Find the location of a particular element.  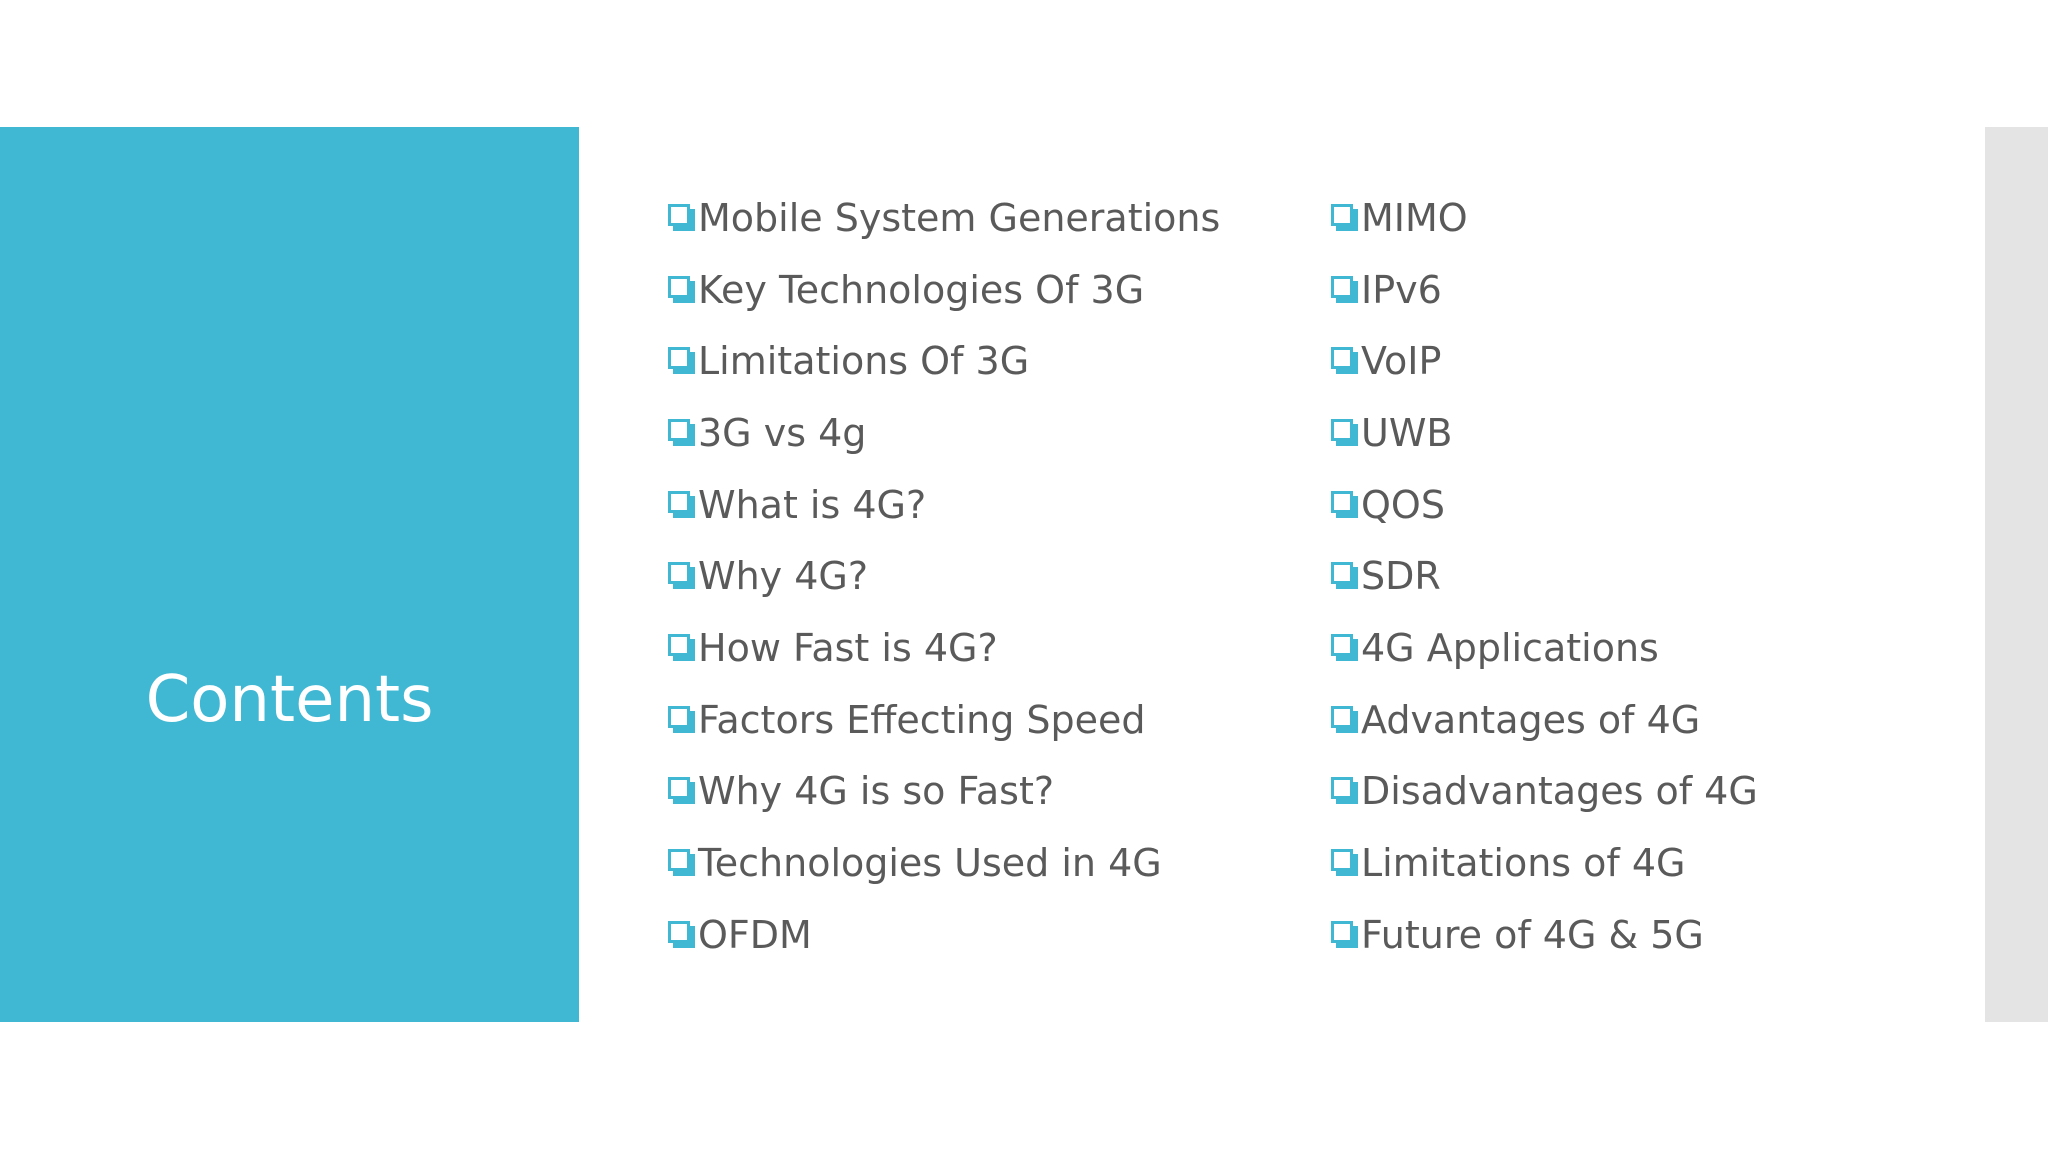

list-item: Future of 4G & 5G is located at coordinates (1651, 933).